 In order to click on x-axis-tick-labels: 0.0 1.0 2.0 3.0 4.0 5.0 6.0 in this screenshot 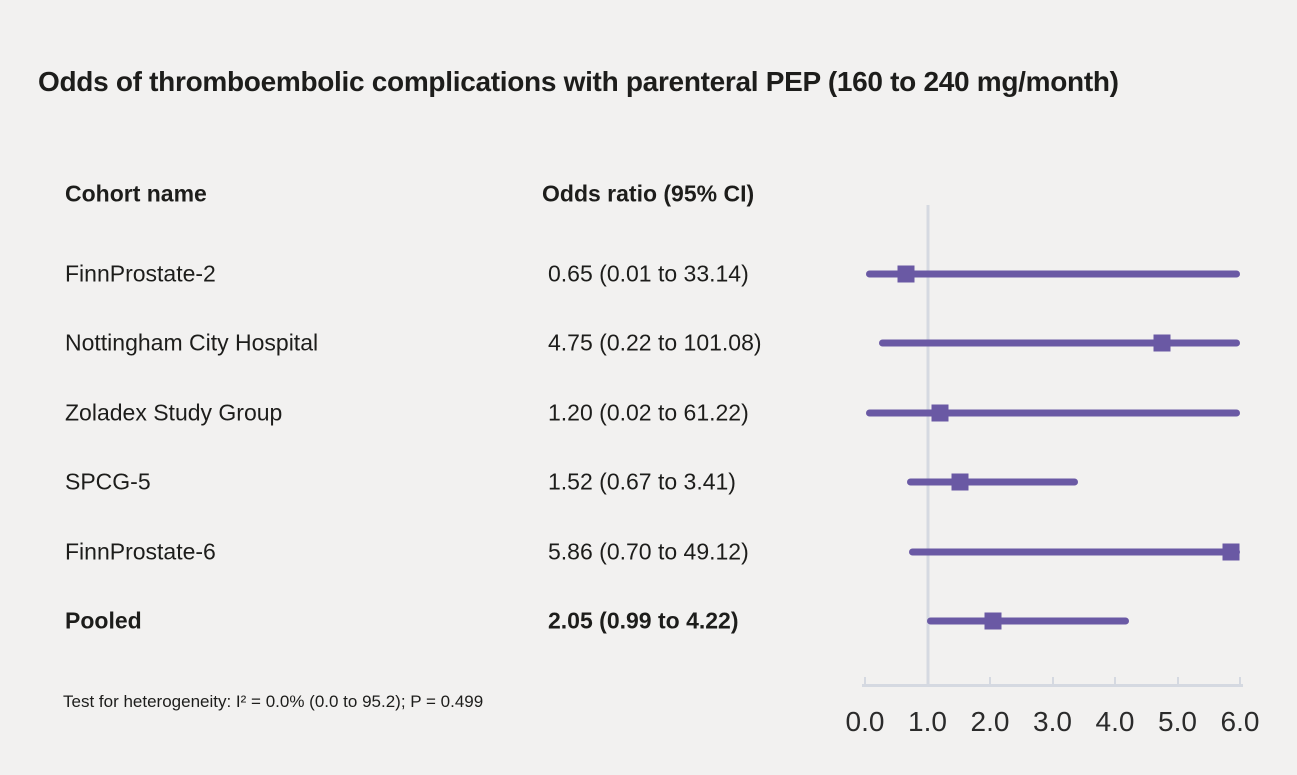, I will do `click(1053, 723)`.